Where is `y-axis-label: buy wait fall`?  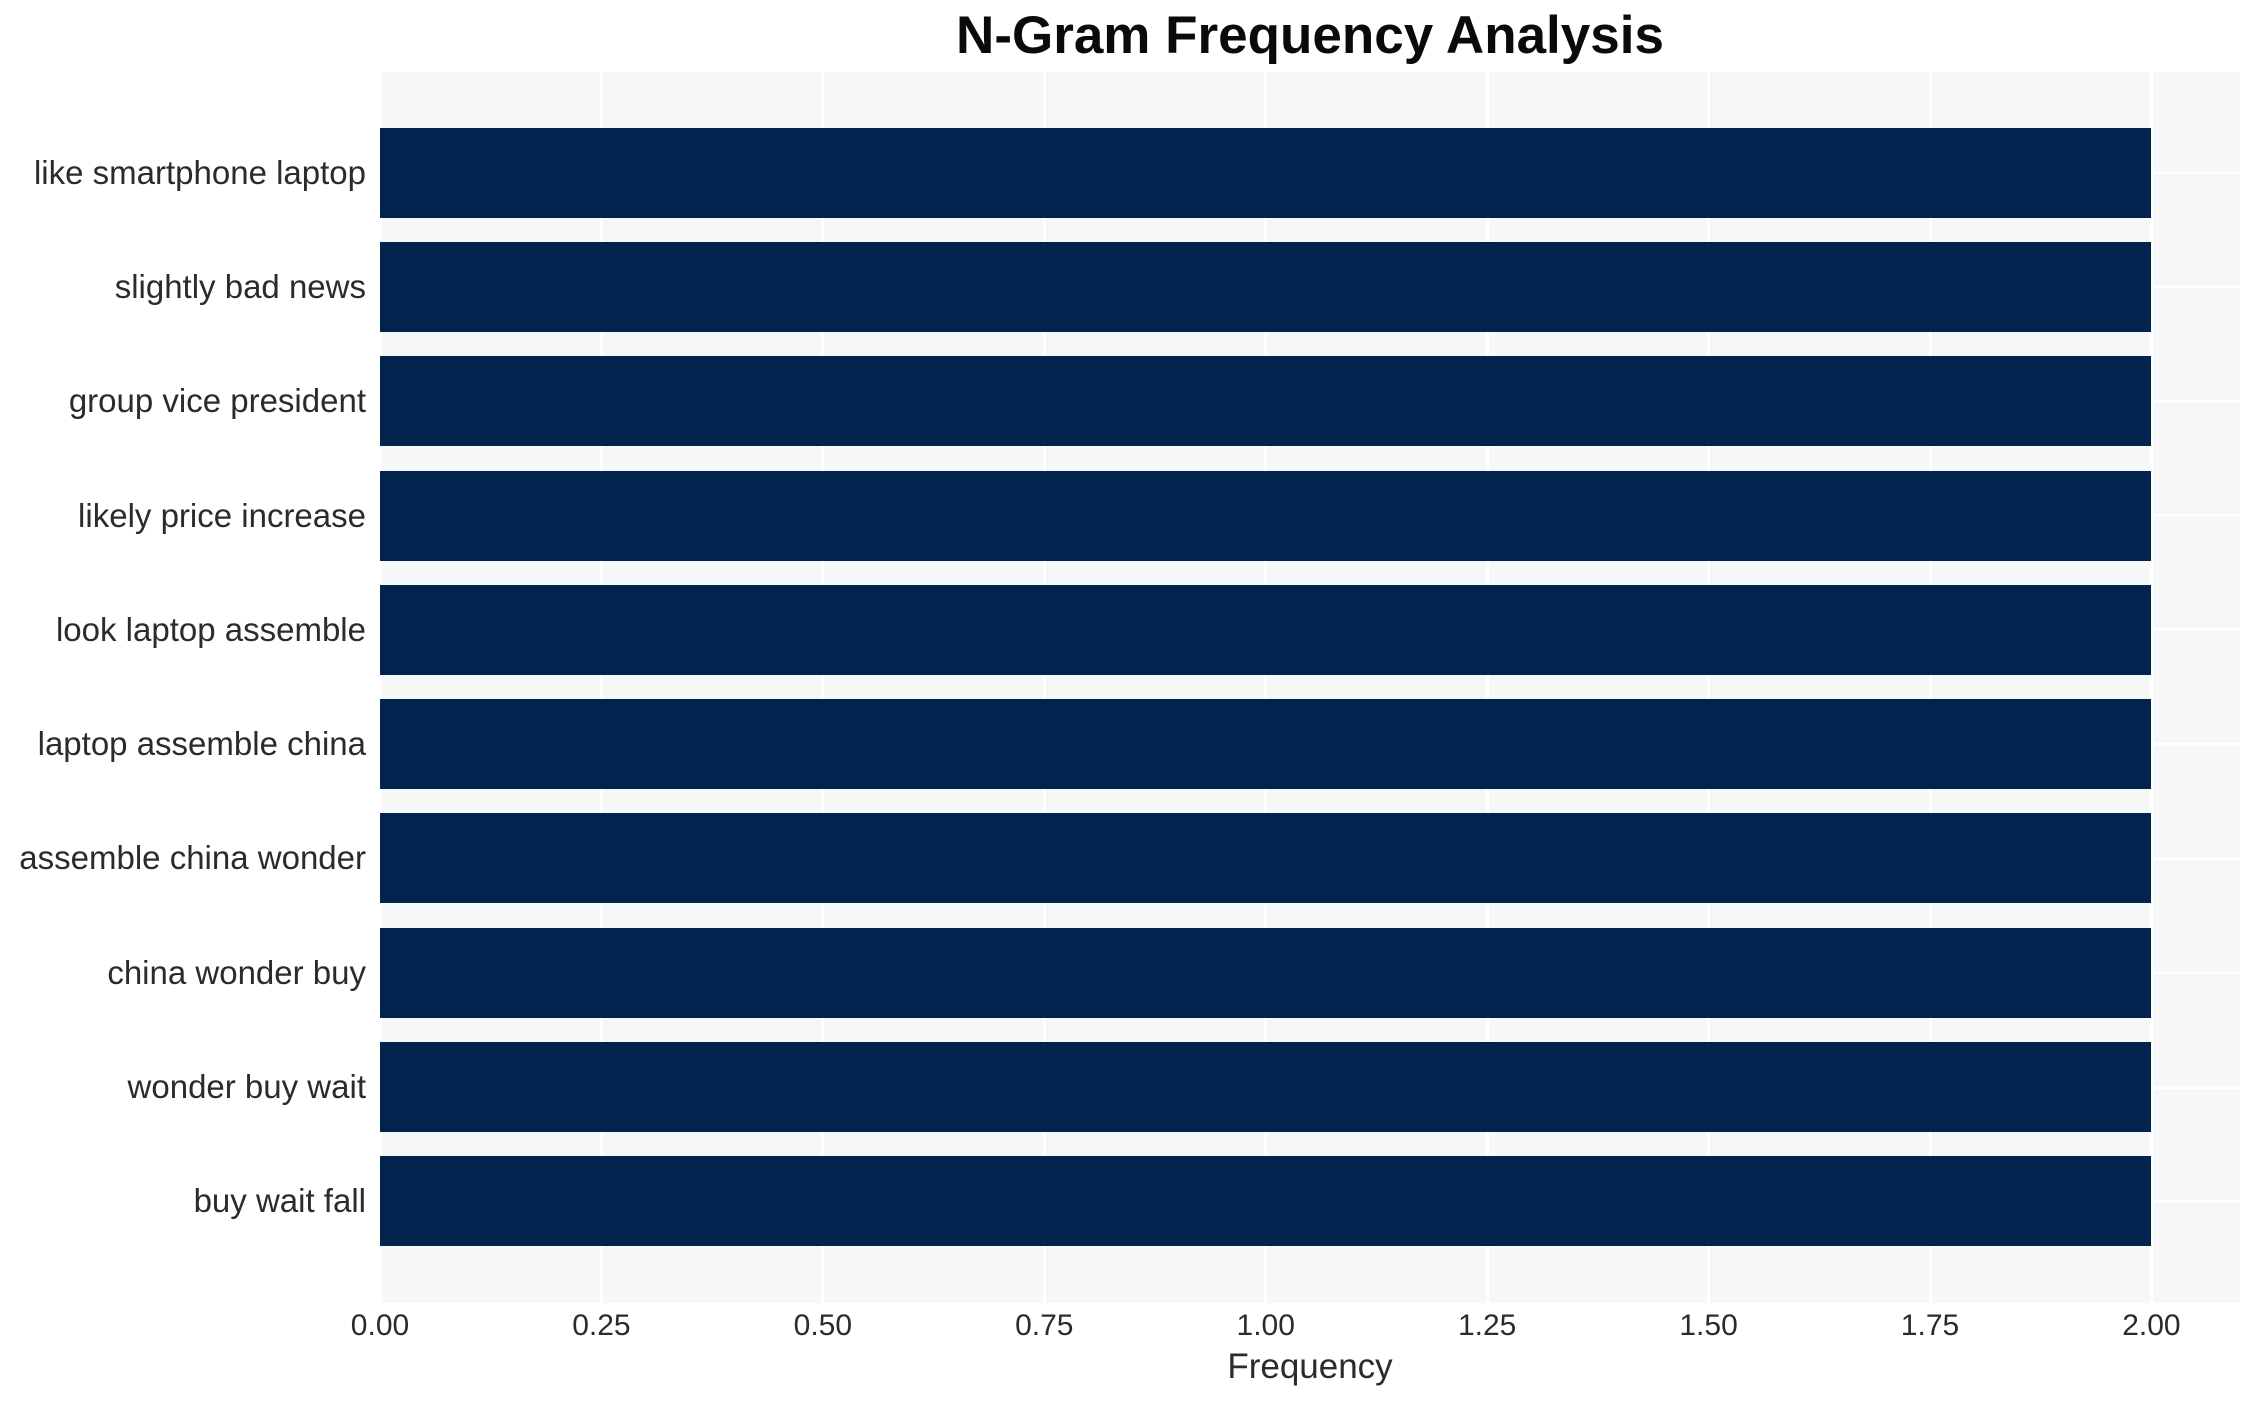 y-axis-label: buy wait fall is located at coordinates (279, 1201).